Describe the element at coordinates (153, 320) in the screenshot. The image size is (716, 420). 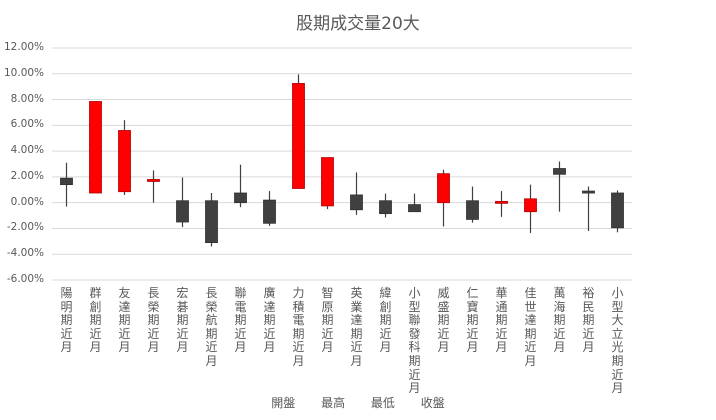
I see `x-category-label: 長榮期近月` at that location.